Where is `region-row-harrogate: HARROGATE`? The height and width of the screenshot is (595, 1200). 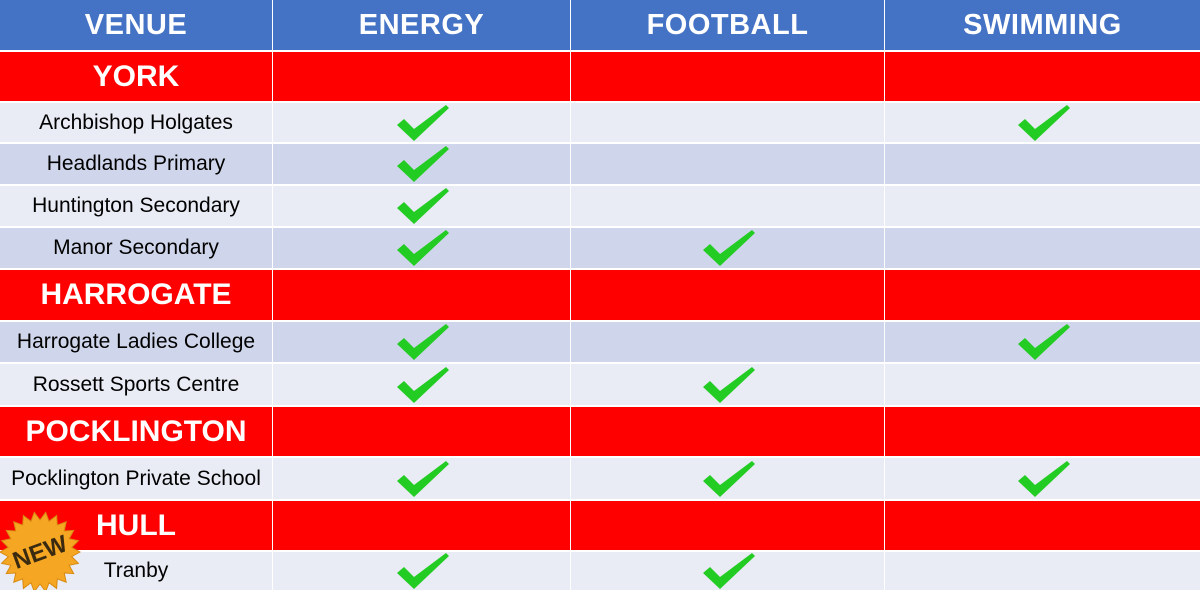
region-row-harrogate: HARROGATE is located at coordinates (600, 294).